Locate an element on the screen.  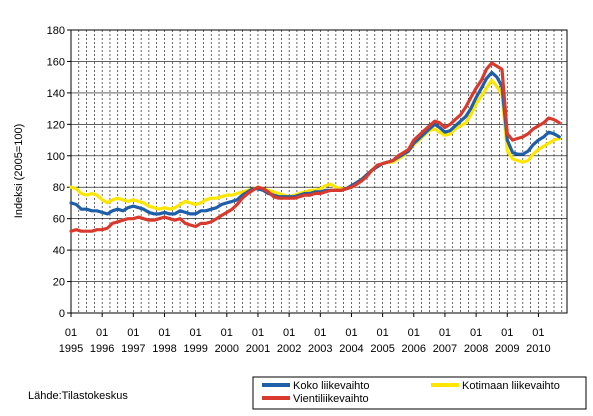
y-tick-label: 140 is located at coordinates (56, 94).